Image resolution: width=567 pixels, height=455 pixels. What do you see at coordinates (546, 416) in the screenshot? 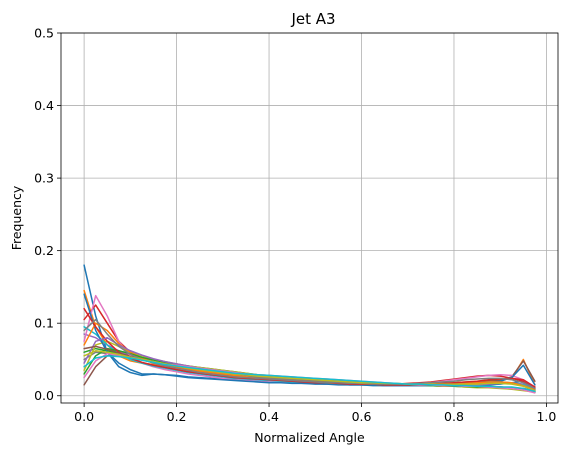
I see `x-tick-label: 1.0` at bounding box center [546, 416].